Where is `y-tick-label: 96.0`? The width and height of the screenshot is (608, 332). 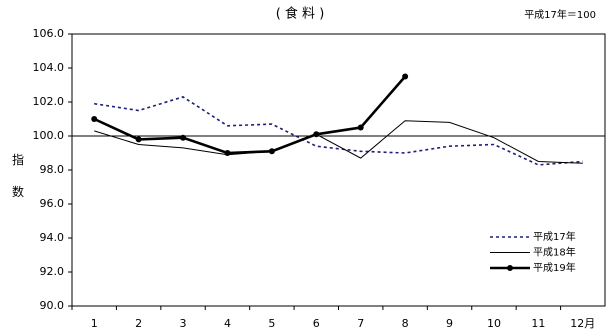 y-tick-label: 96.0 is located at coordinates (52, 203).